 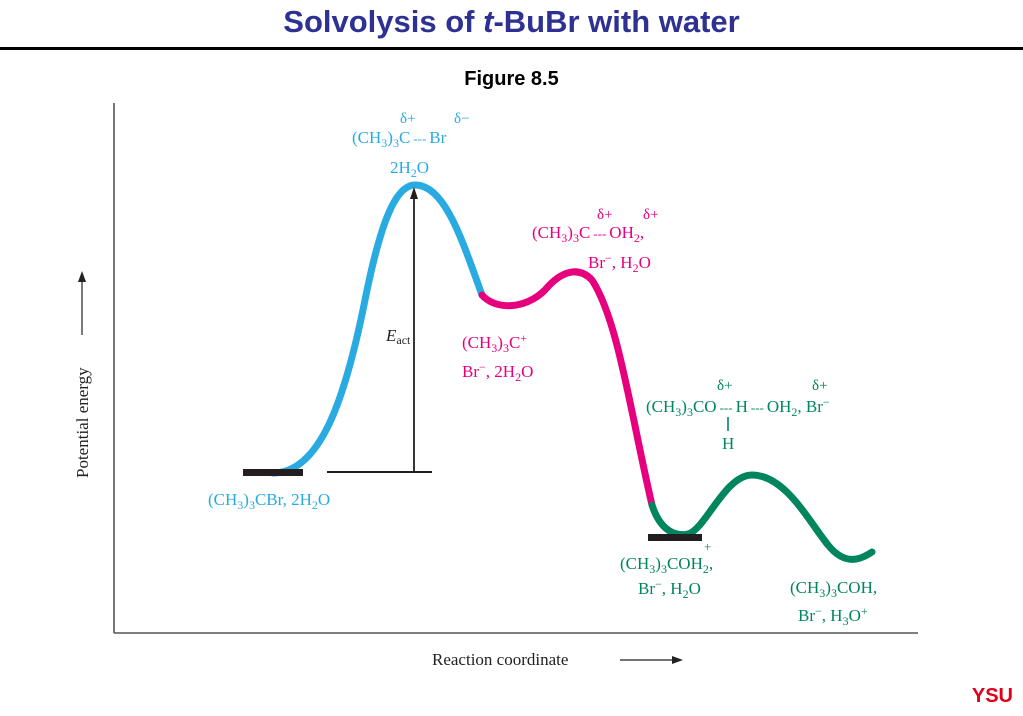 What do you see at coordinates (488, 21) in the screenshot?
I see `title-italic: t` at bounding box center [488, 21].